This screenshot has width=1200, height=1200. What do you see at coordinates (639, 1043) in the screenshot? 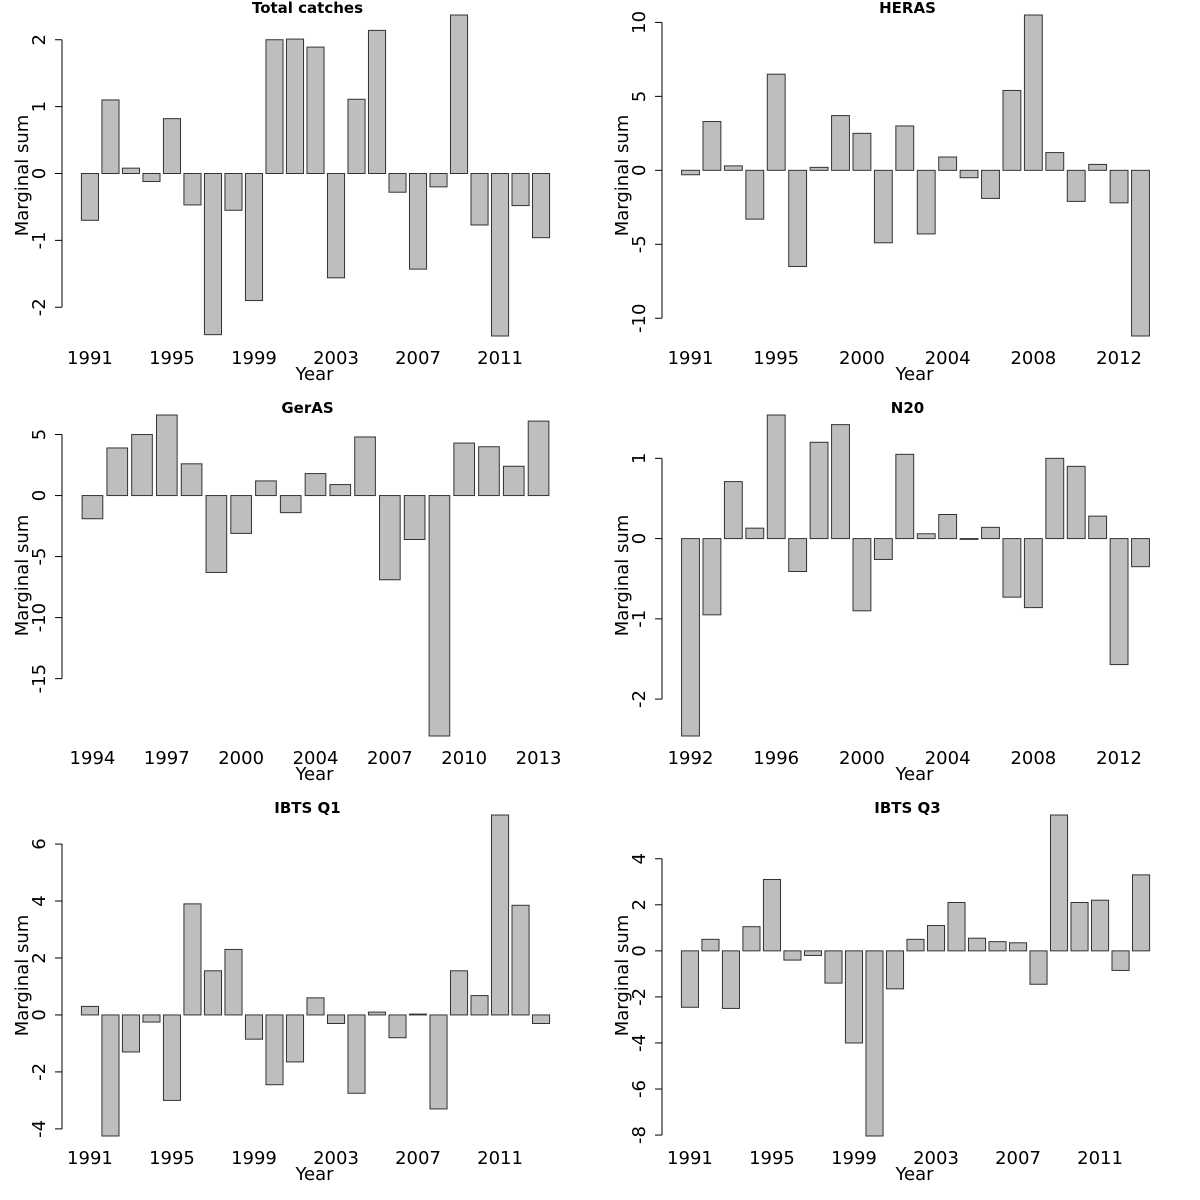
I see `y-tick-label: -4` at bounding box center [639, 1043].